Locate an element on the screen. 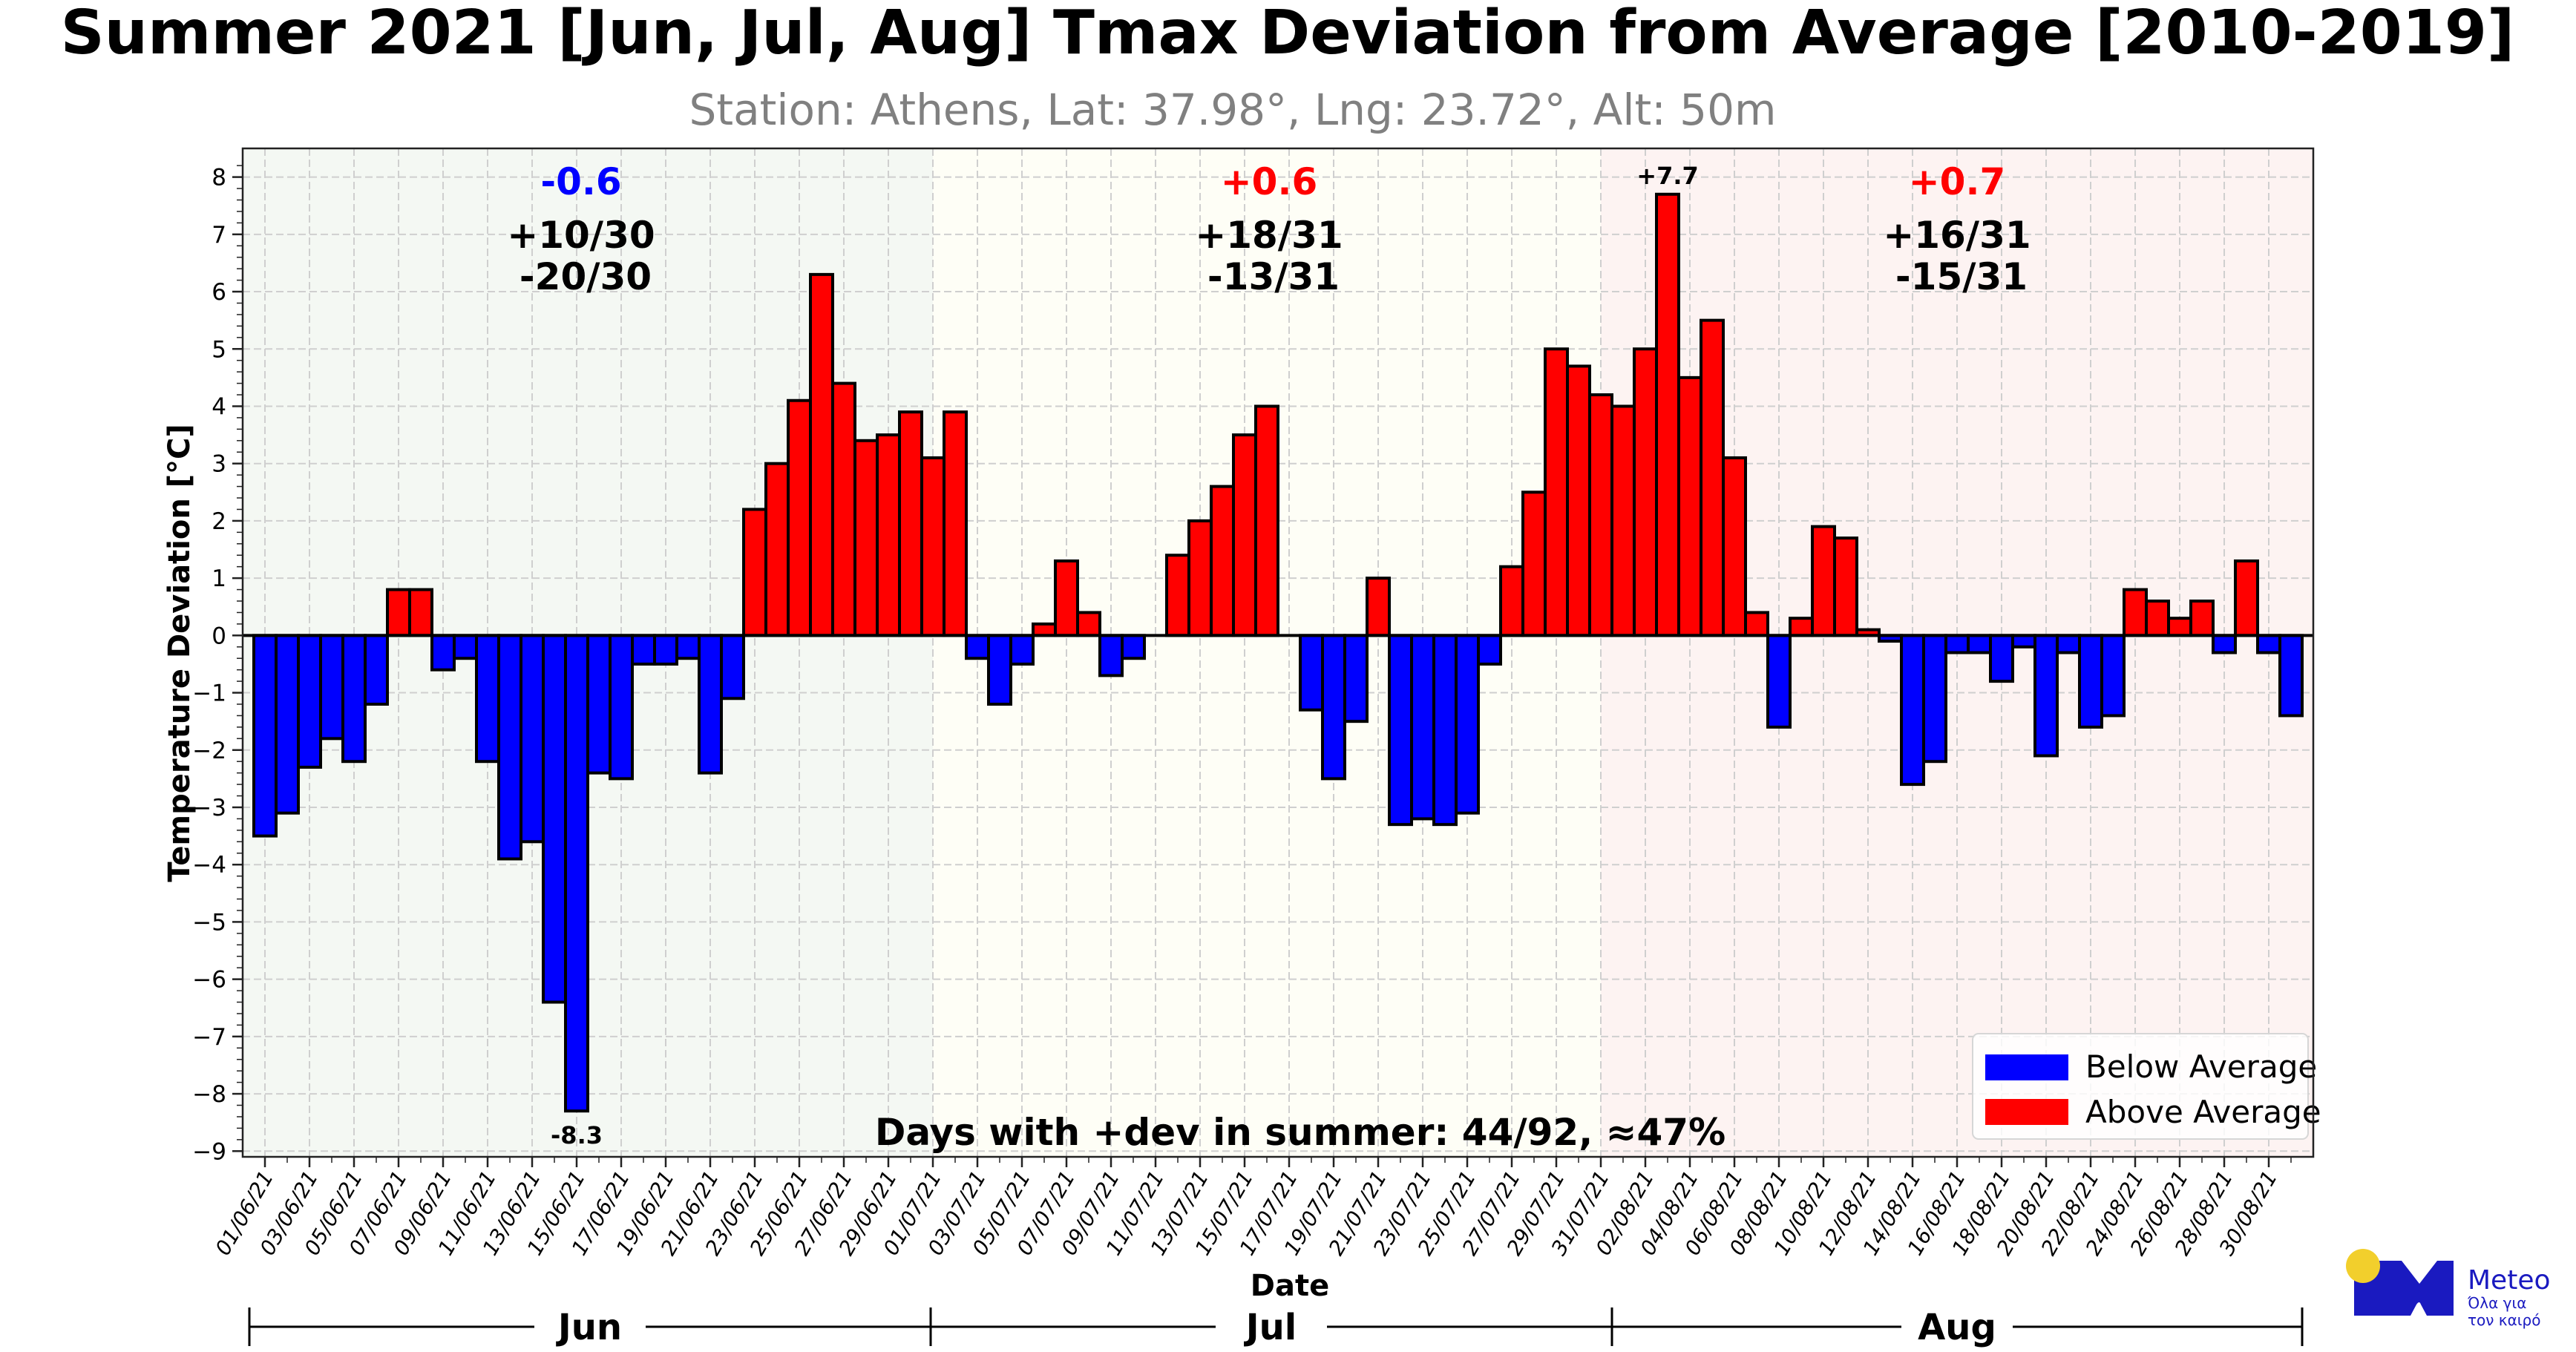 Image resolution: width=2576 pixels, height=1352 pixels. month-plus-count-jul: +18/31 is located at coordinates (1269, 235).